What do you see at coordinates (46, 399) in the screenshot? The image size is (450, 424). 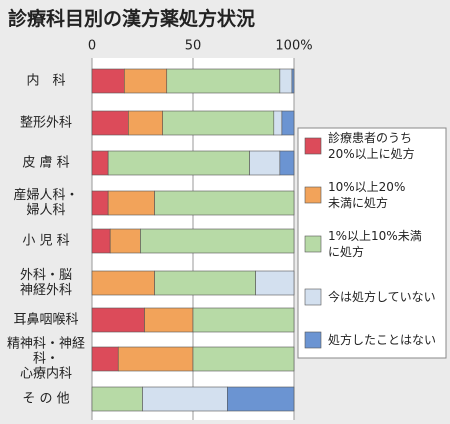 I see `y-tick-label: そ の 他` at bounding box center [46, 399].